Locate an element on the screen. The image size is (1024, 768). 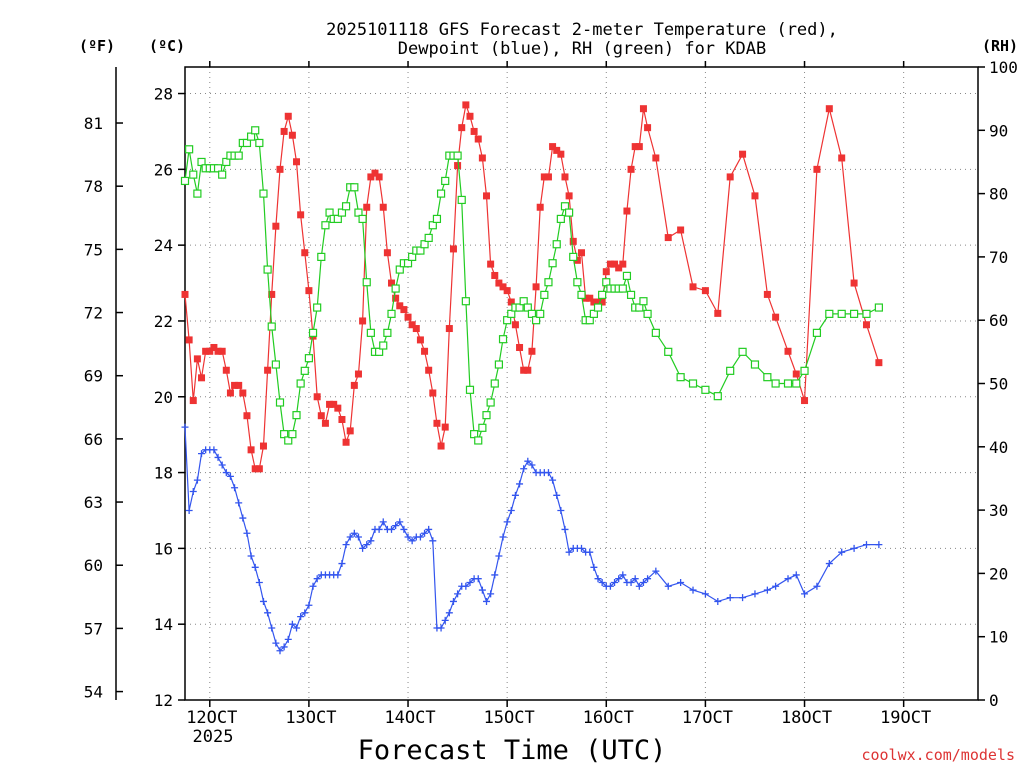
c-tick-label: 22 is located at coordinates (163, 321).